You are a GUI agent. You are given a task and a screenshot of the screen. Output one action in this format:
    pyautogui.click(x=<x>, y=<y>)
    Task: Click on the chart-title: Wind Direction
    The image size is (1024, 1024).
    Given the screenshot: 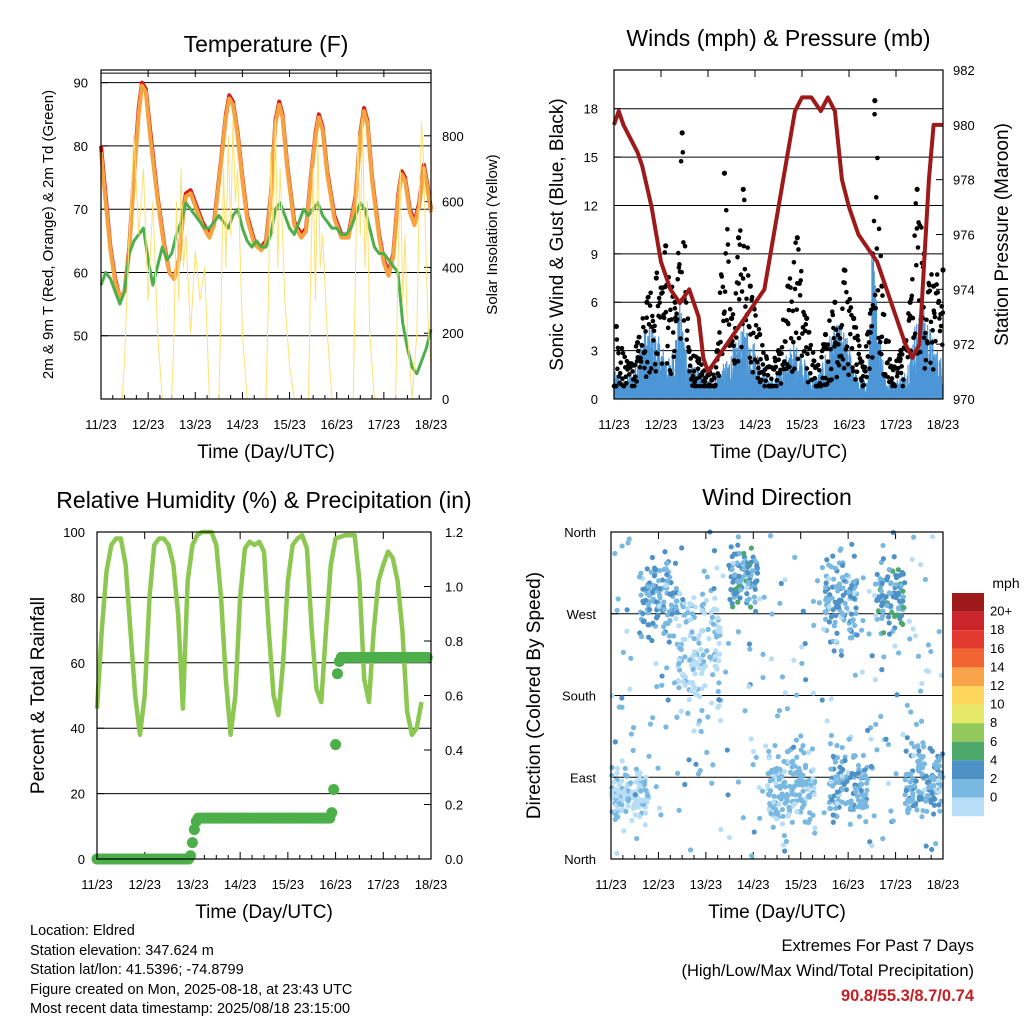 What is the action you would take?
    pyautogui.click(x=777, y=497)
    